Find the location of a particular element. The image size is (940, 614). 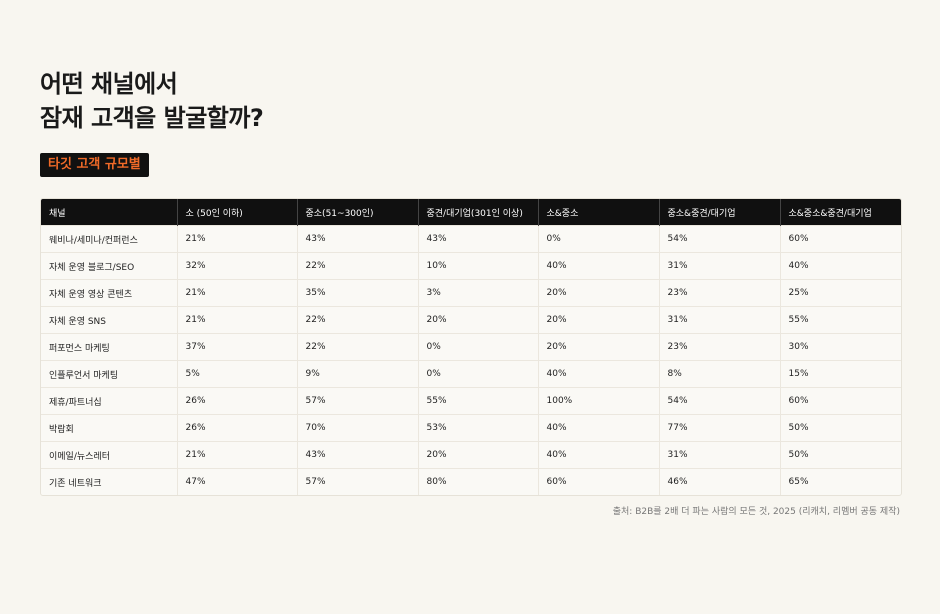

channel-cell: 자체 운영 블로그/SEO is located at coordinates (109, 266).